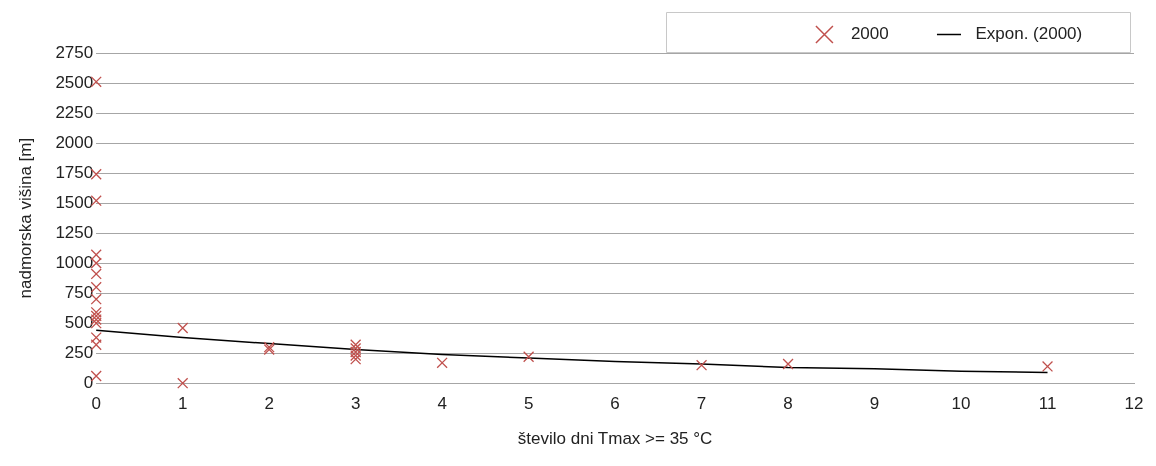 The width and height of the screenshot is (1156, 466). I want to click on y-tick-label: 2250, so click(74, 112).